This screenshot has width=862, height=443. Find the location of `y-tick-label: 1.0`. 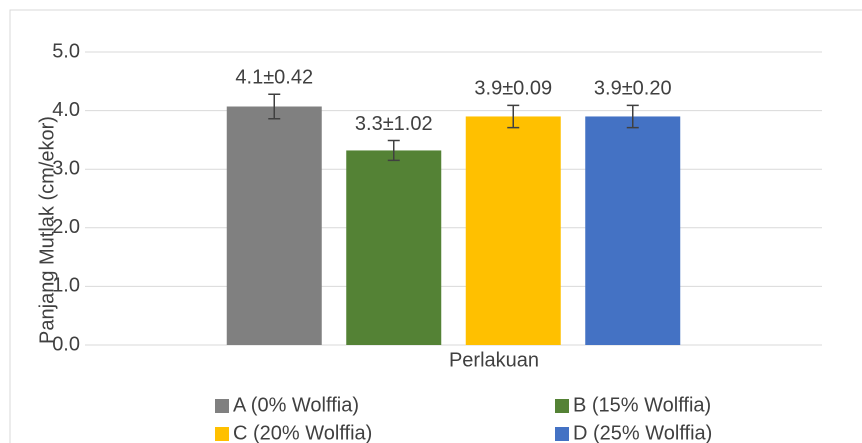

y-tick-label: 1.0 is located at coordinates (66, 286).